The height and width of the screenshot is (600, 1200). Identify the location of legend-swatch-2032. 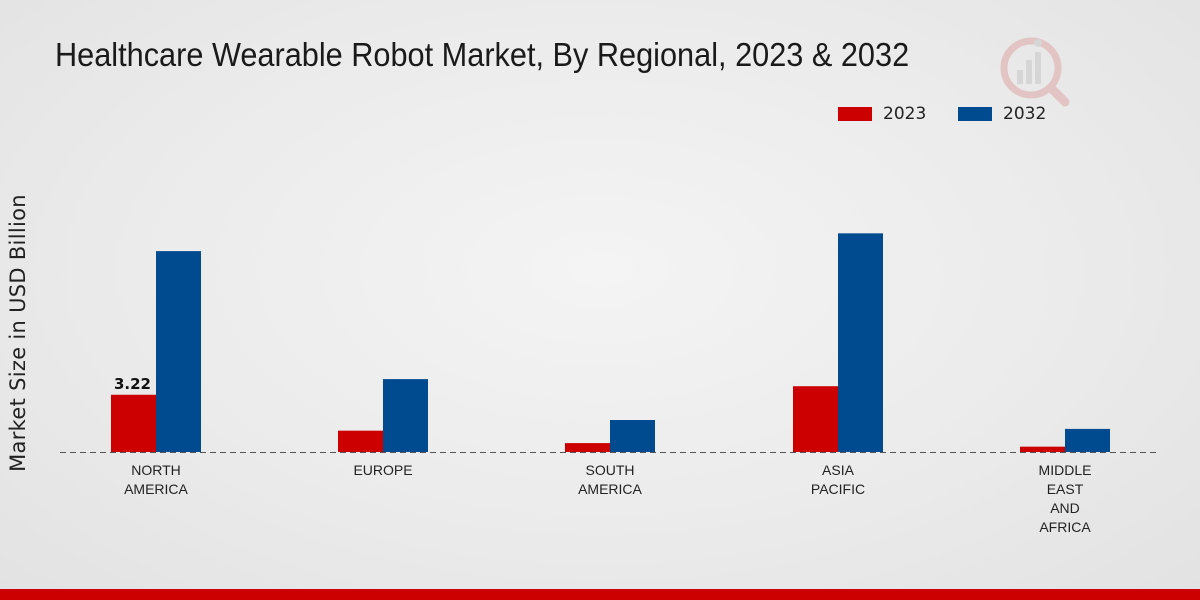
(975, 114).